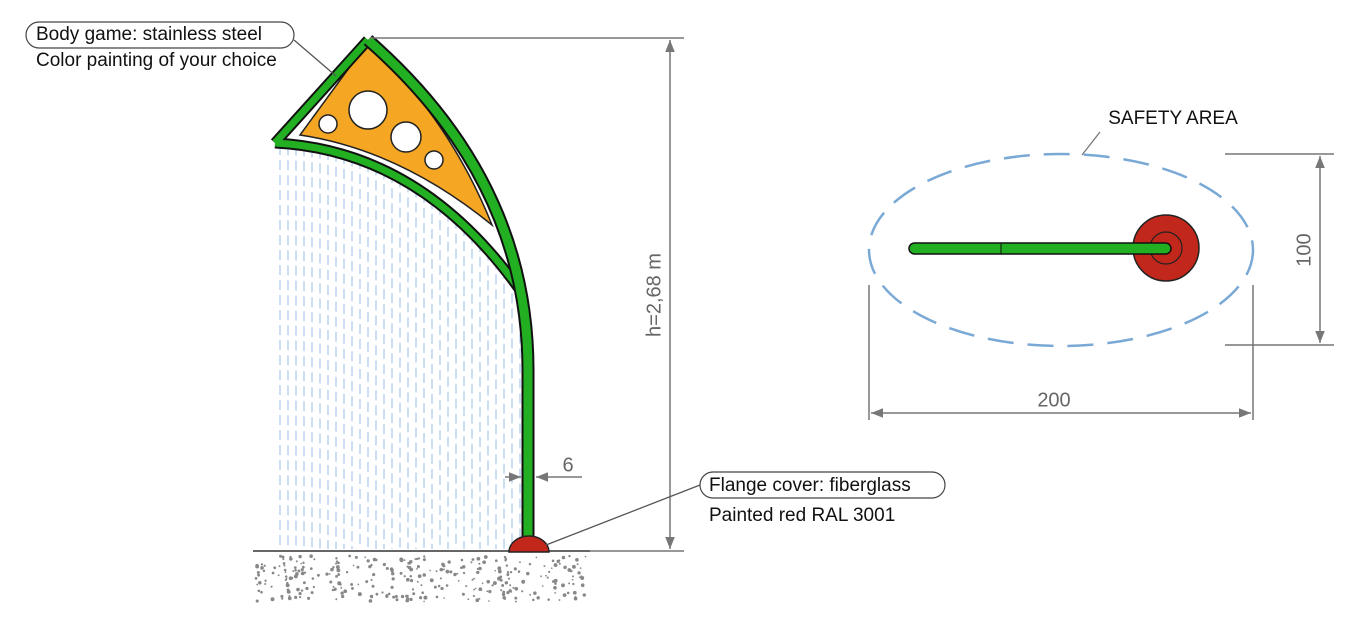 This screenshot has width=1364, height=628. What do you see at coordinates (397, 165) in the screenshot?
I see `frame` at bounding box center [397, 165].